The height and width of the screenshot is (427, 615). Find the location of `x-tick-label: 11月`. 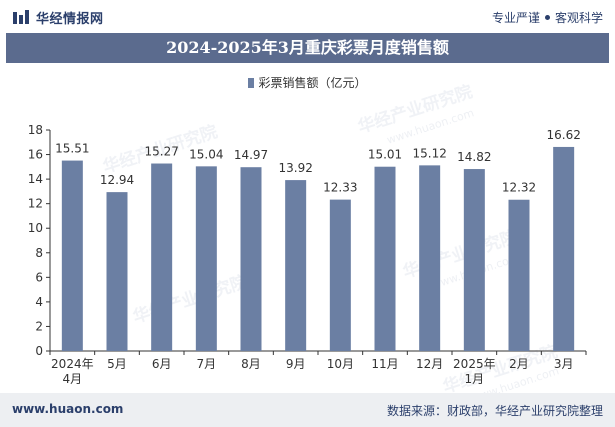

x-tick-label: 11月 is located at coordinates (384, 364).